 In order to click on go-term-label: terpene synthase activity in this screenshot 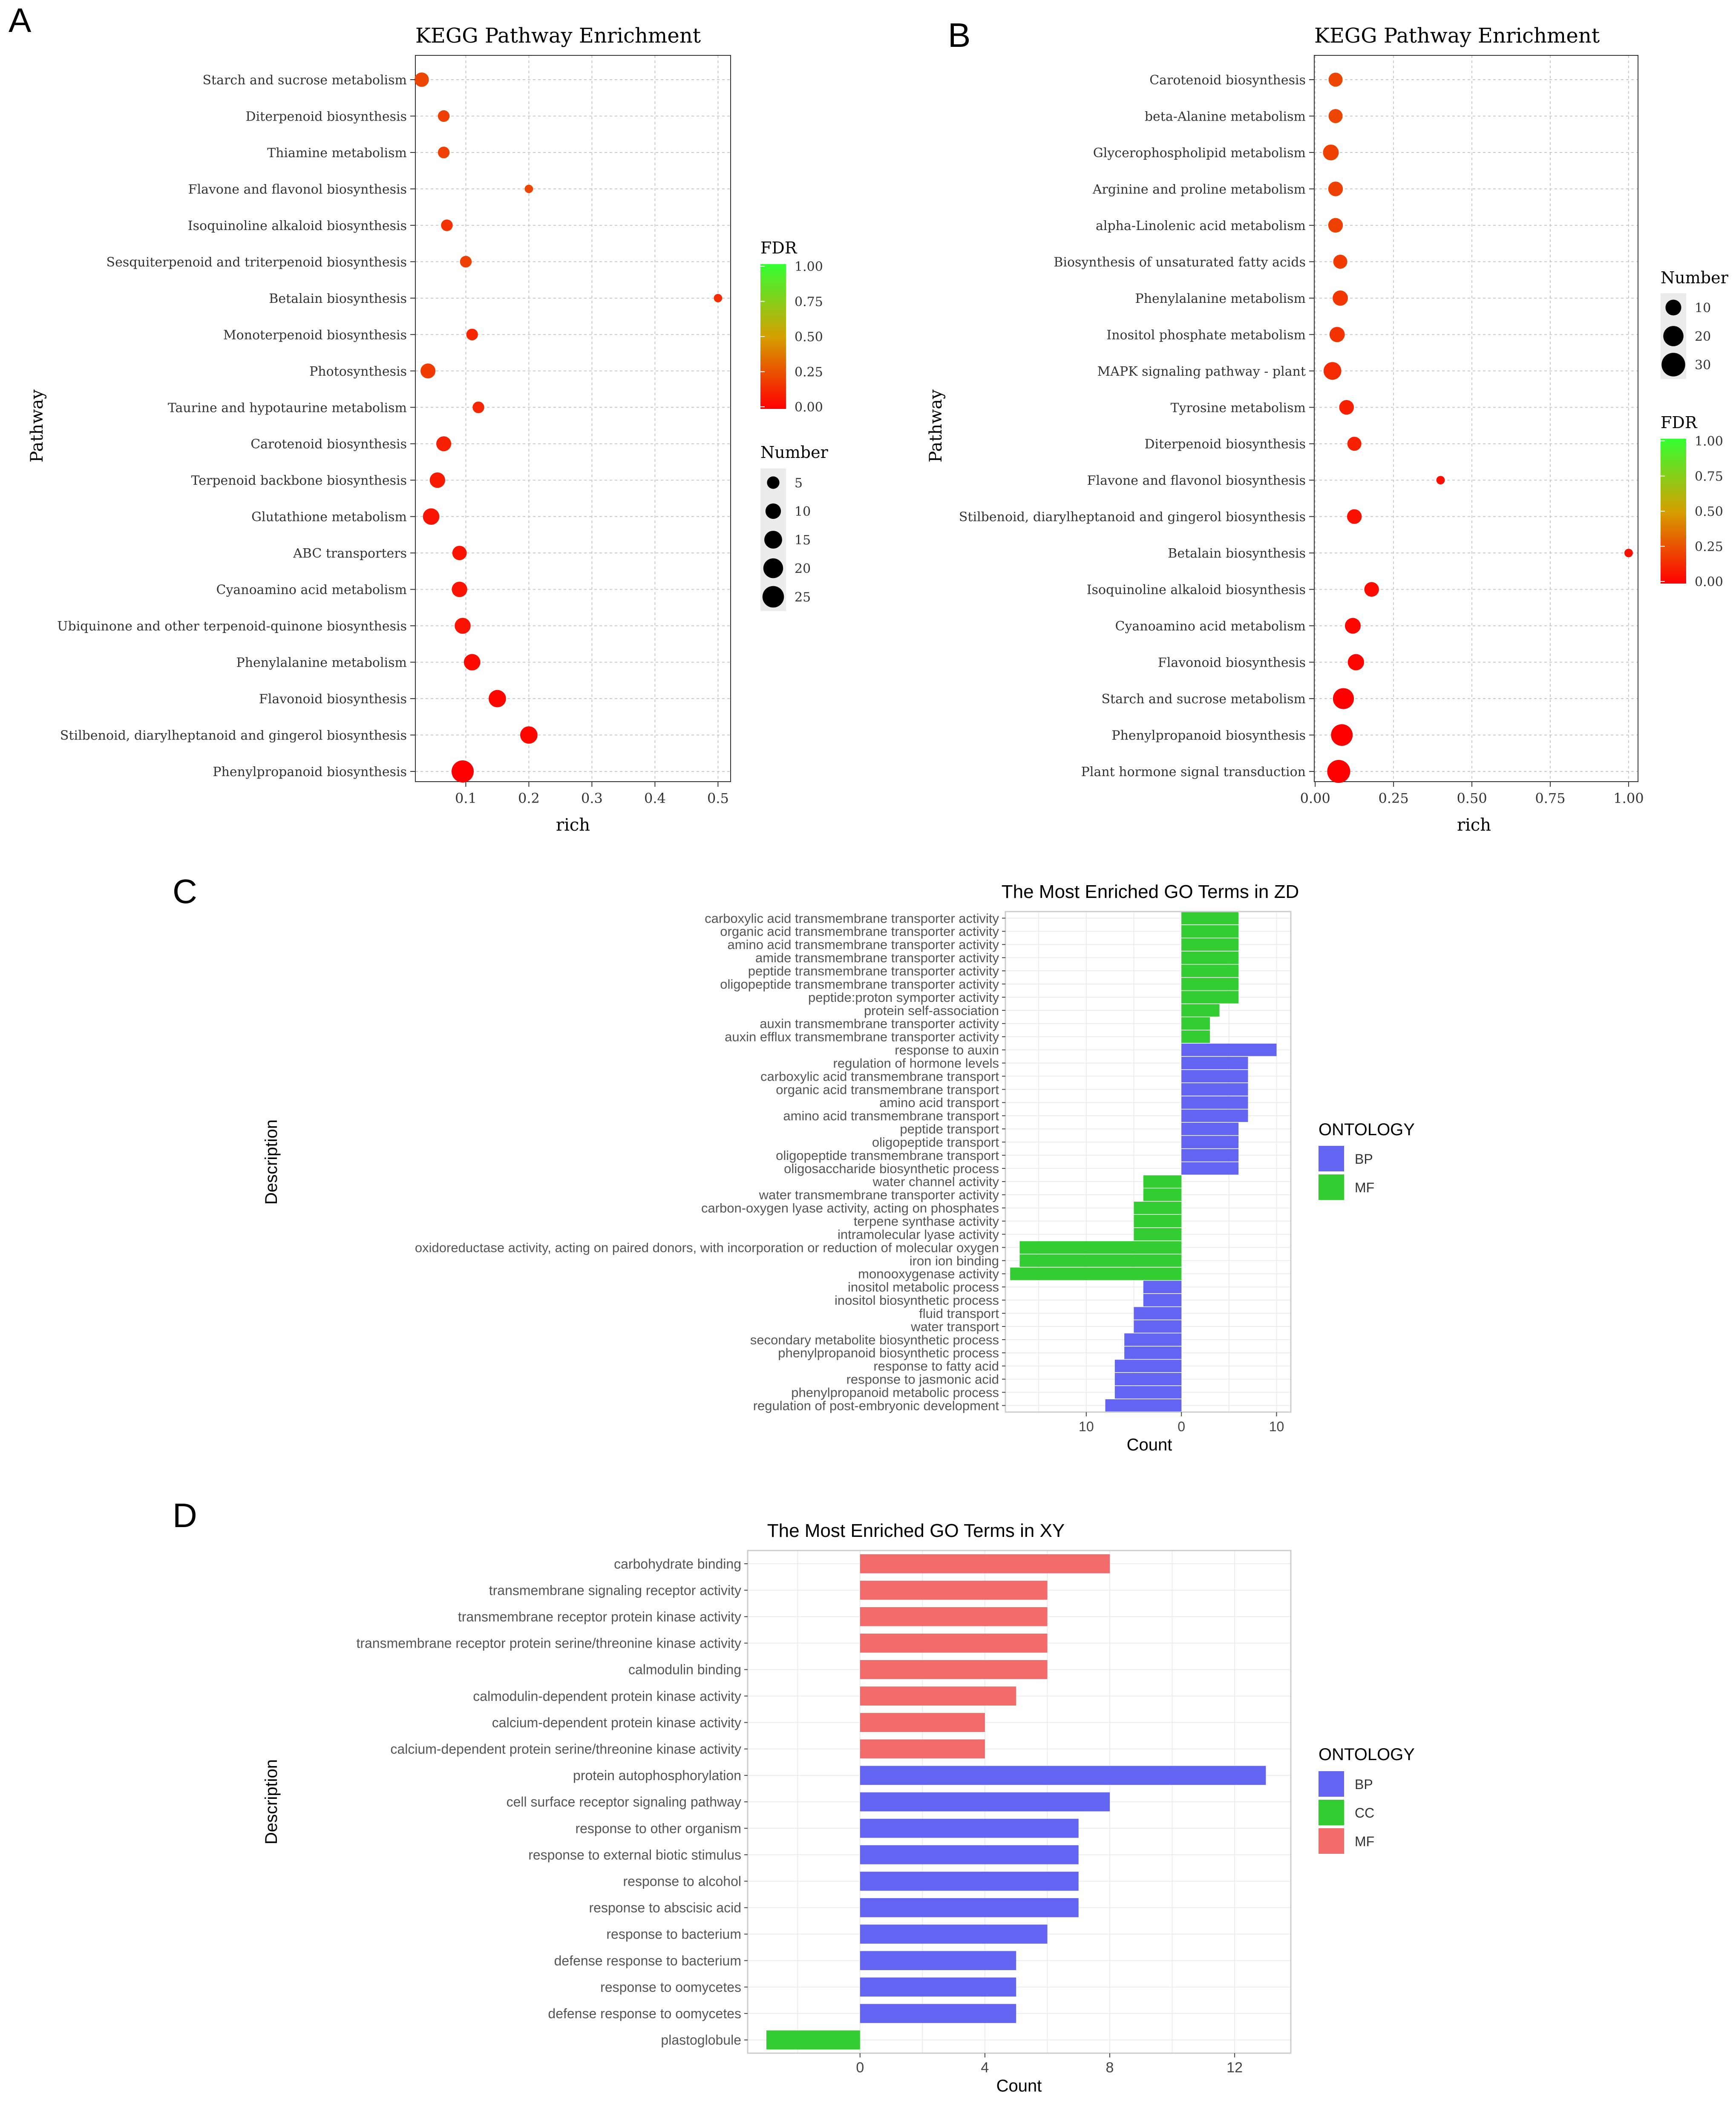, I will do `click(926, 1221)`.